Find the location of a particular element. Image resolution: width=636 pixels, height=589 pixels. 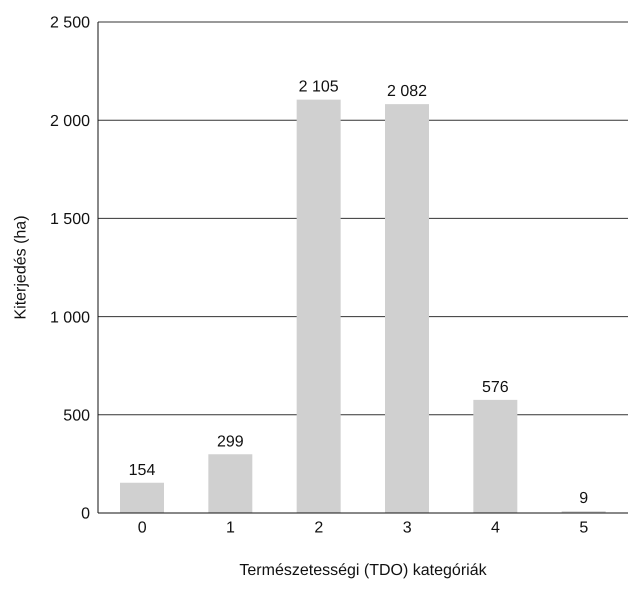

x-tick-label: 3 is located at coordinates (407, 527).